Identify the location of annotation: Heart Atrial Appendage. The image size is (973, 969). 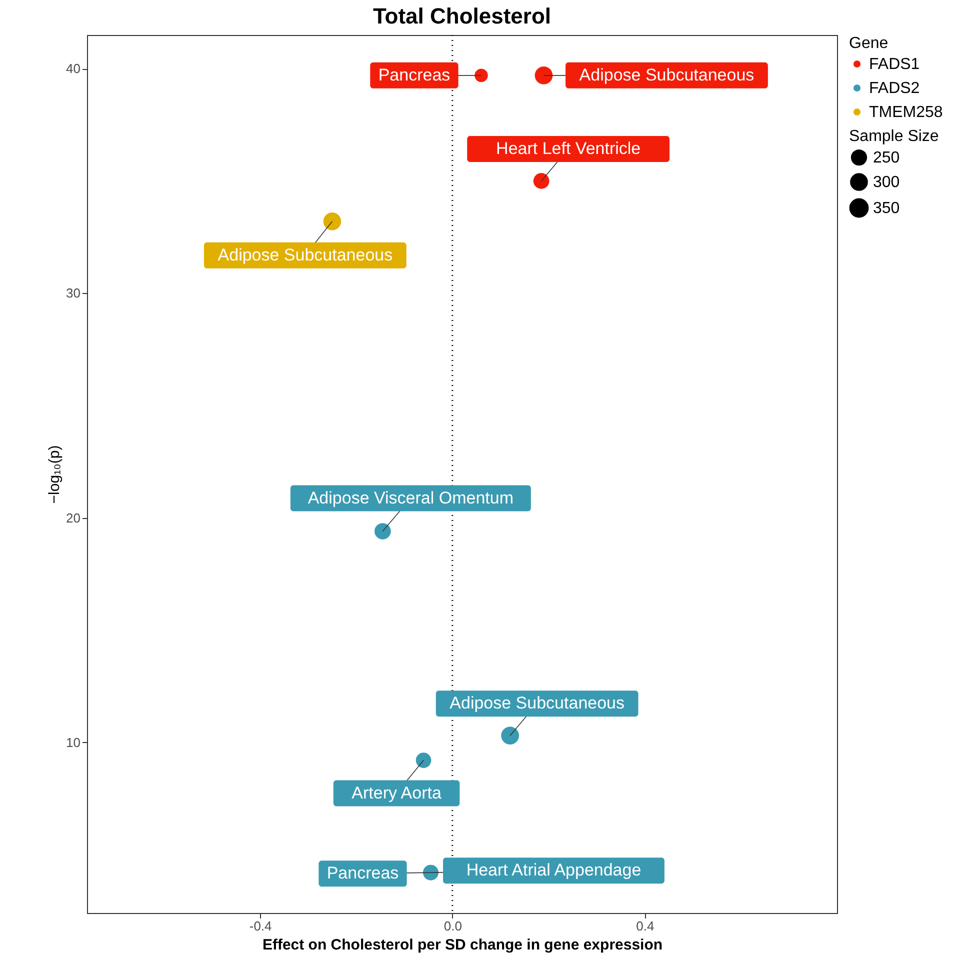
(554, 870).